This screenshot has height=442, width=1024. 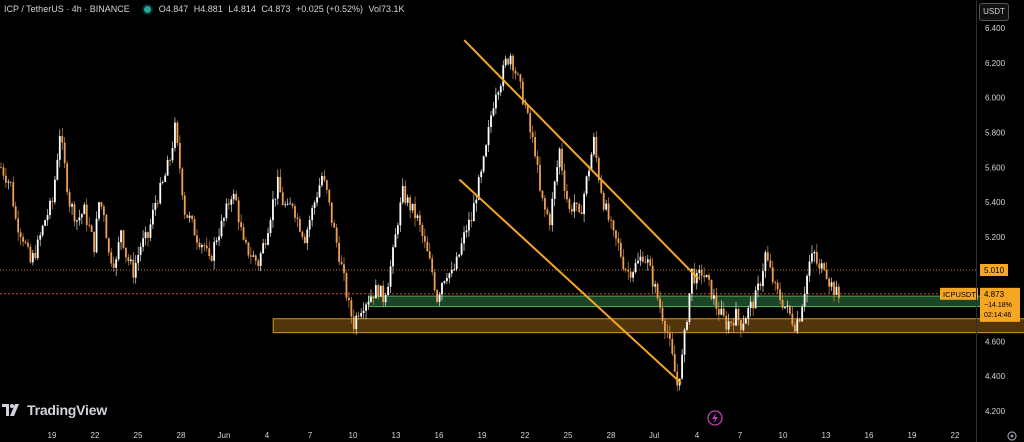 I want to click on y-tick-label: 5.600, so click(x=995, y=167).